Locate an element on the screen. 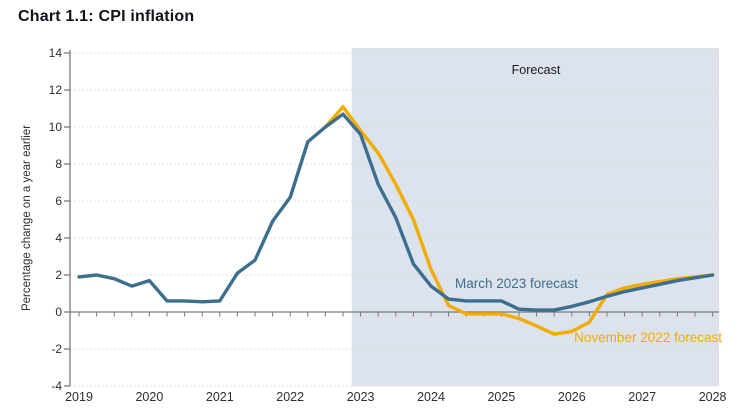 The width and height of the screenshot is (756, 419). x-tick-label: 2022 is located at coordinates (290, 397).